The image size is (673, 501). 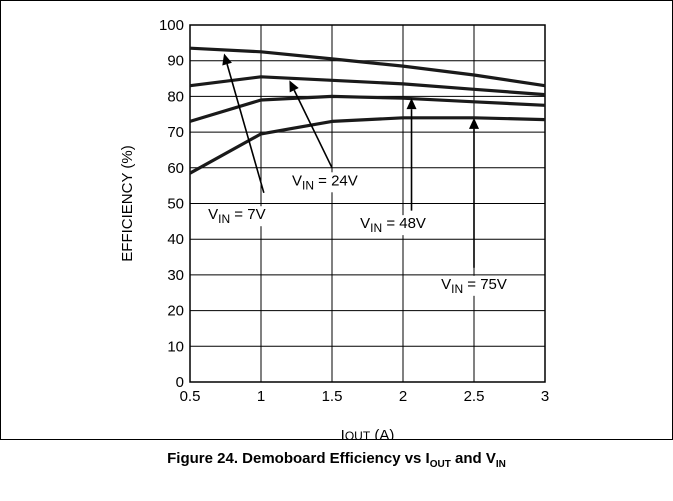 What do you see at coordinates (404, 223) in the screenshot?
I see `series-label-suffix: = 48V` at bounding box center [404, 223].